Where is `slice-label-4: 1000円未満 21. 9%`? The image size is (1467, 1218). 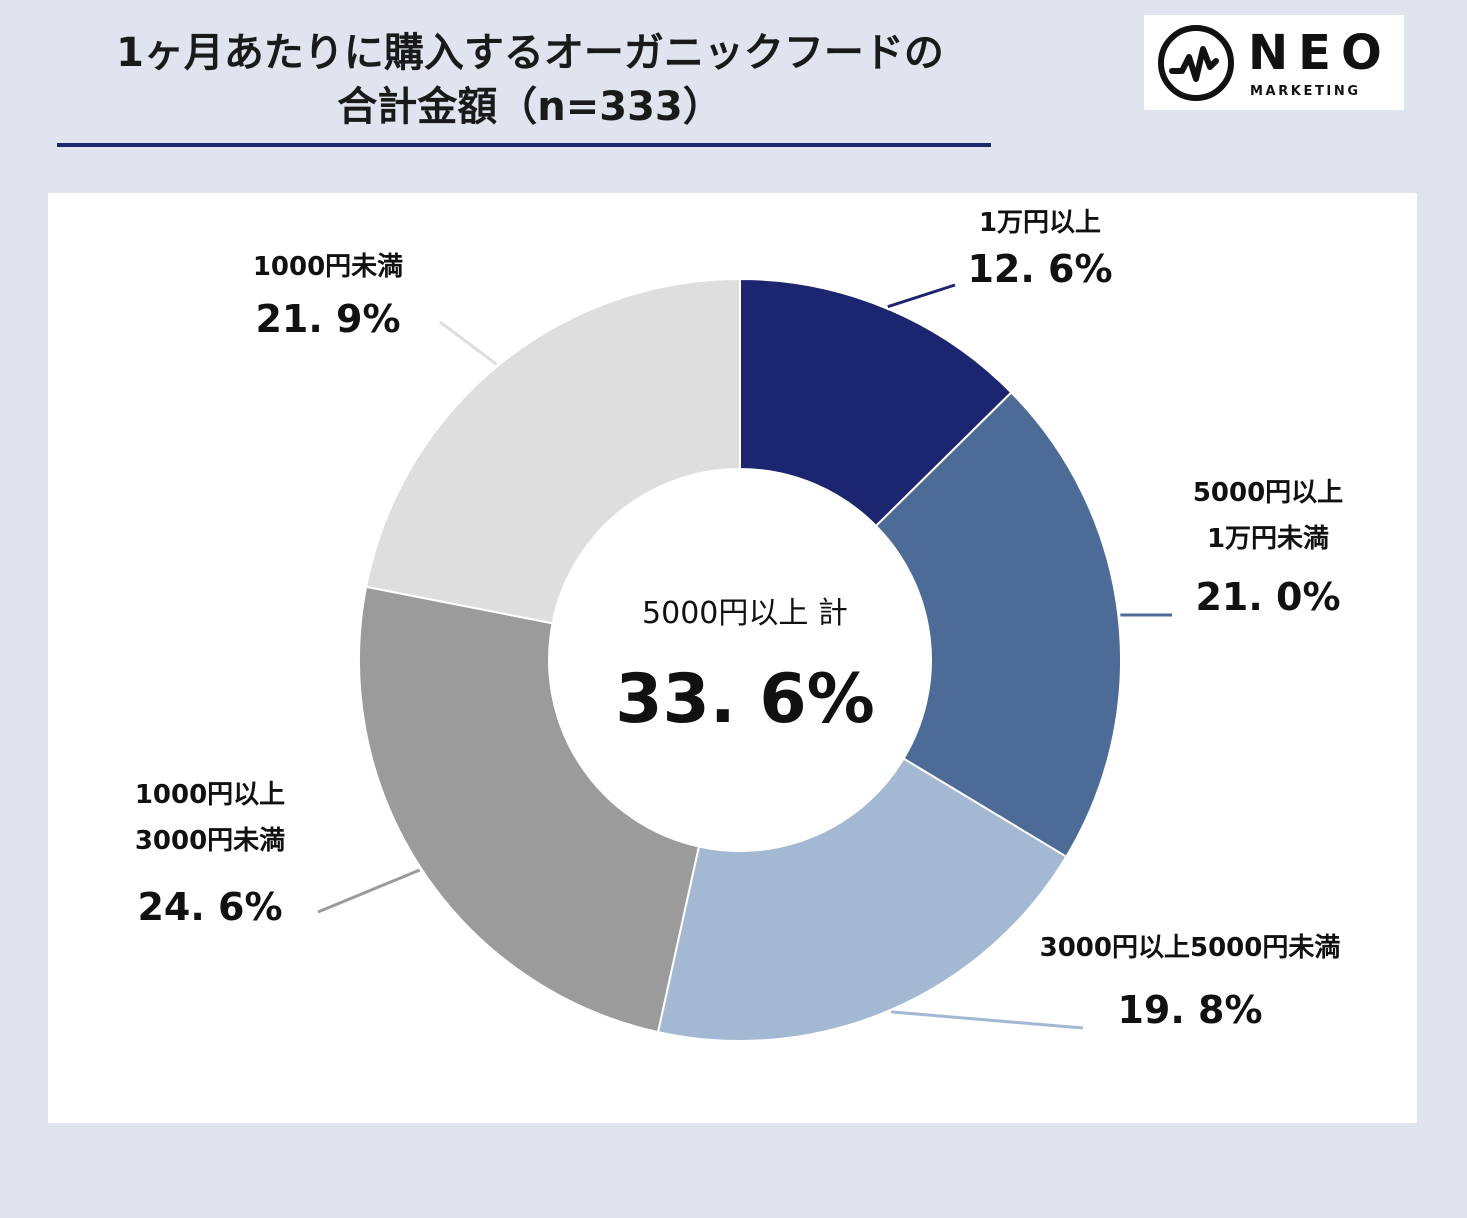 slice-label-4: 1000円未満 21. 9% is located at coordinates (328, 293).